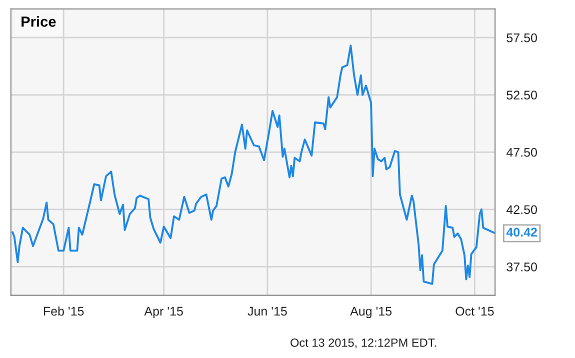  Describe the element at coordinates (521, 152) in the screenshot. I see `y-tick-label: 47.50` at that location.